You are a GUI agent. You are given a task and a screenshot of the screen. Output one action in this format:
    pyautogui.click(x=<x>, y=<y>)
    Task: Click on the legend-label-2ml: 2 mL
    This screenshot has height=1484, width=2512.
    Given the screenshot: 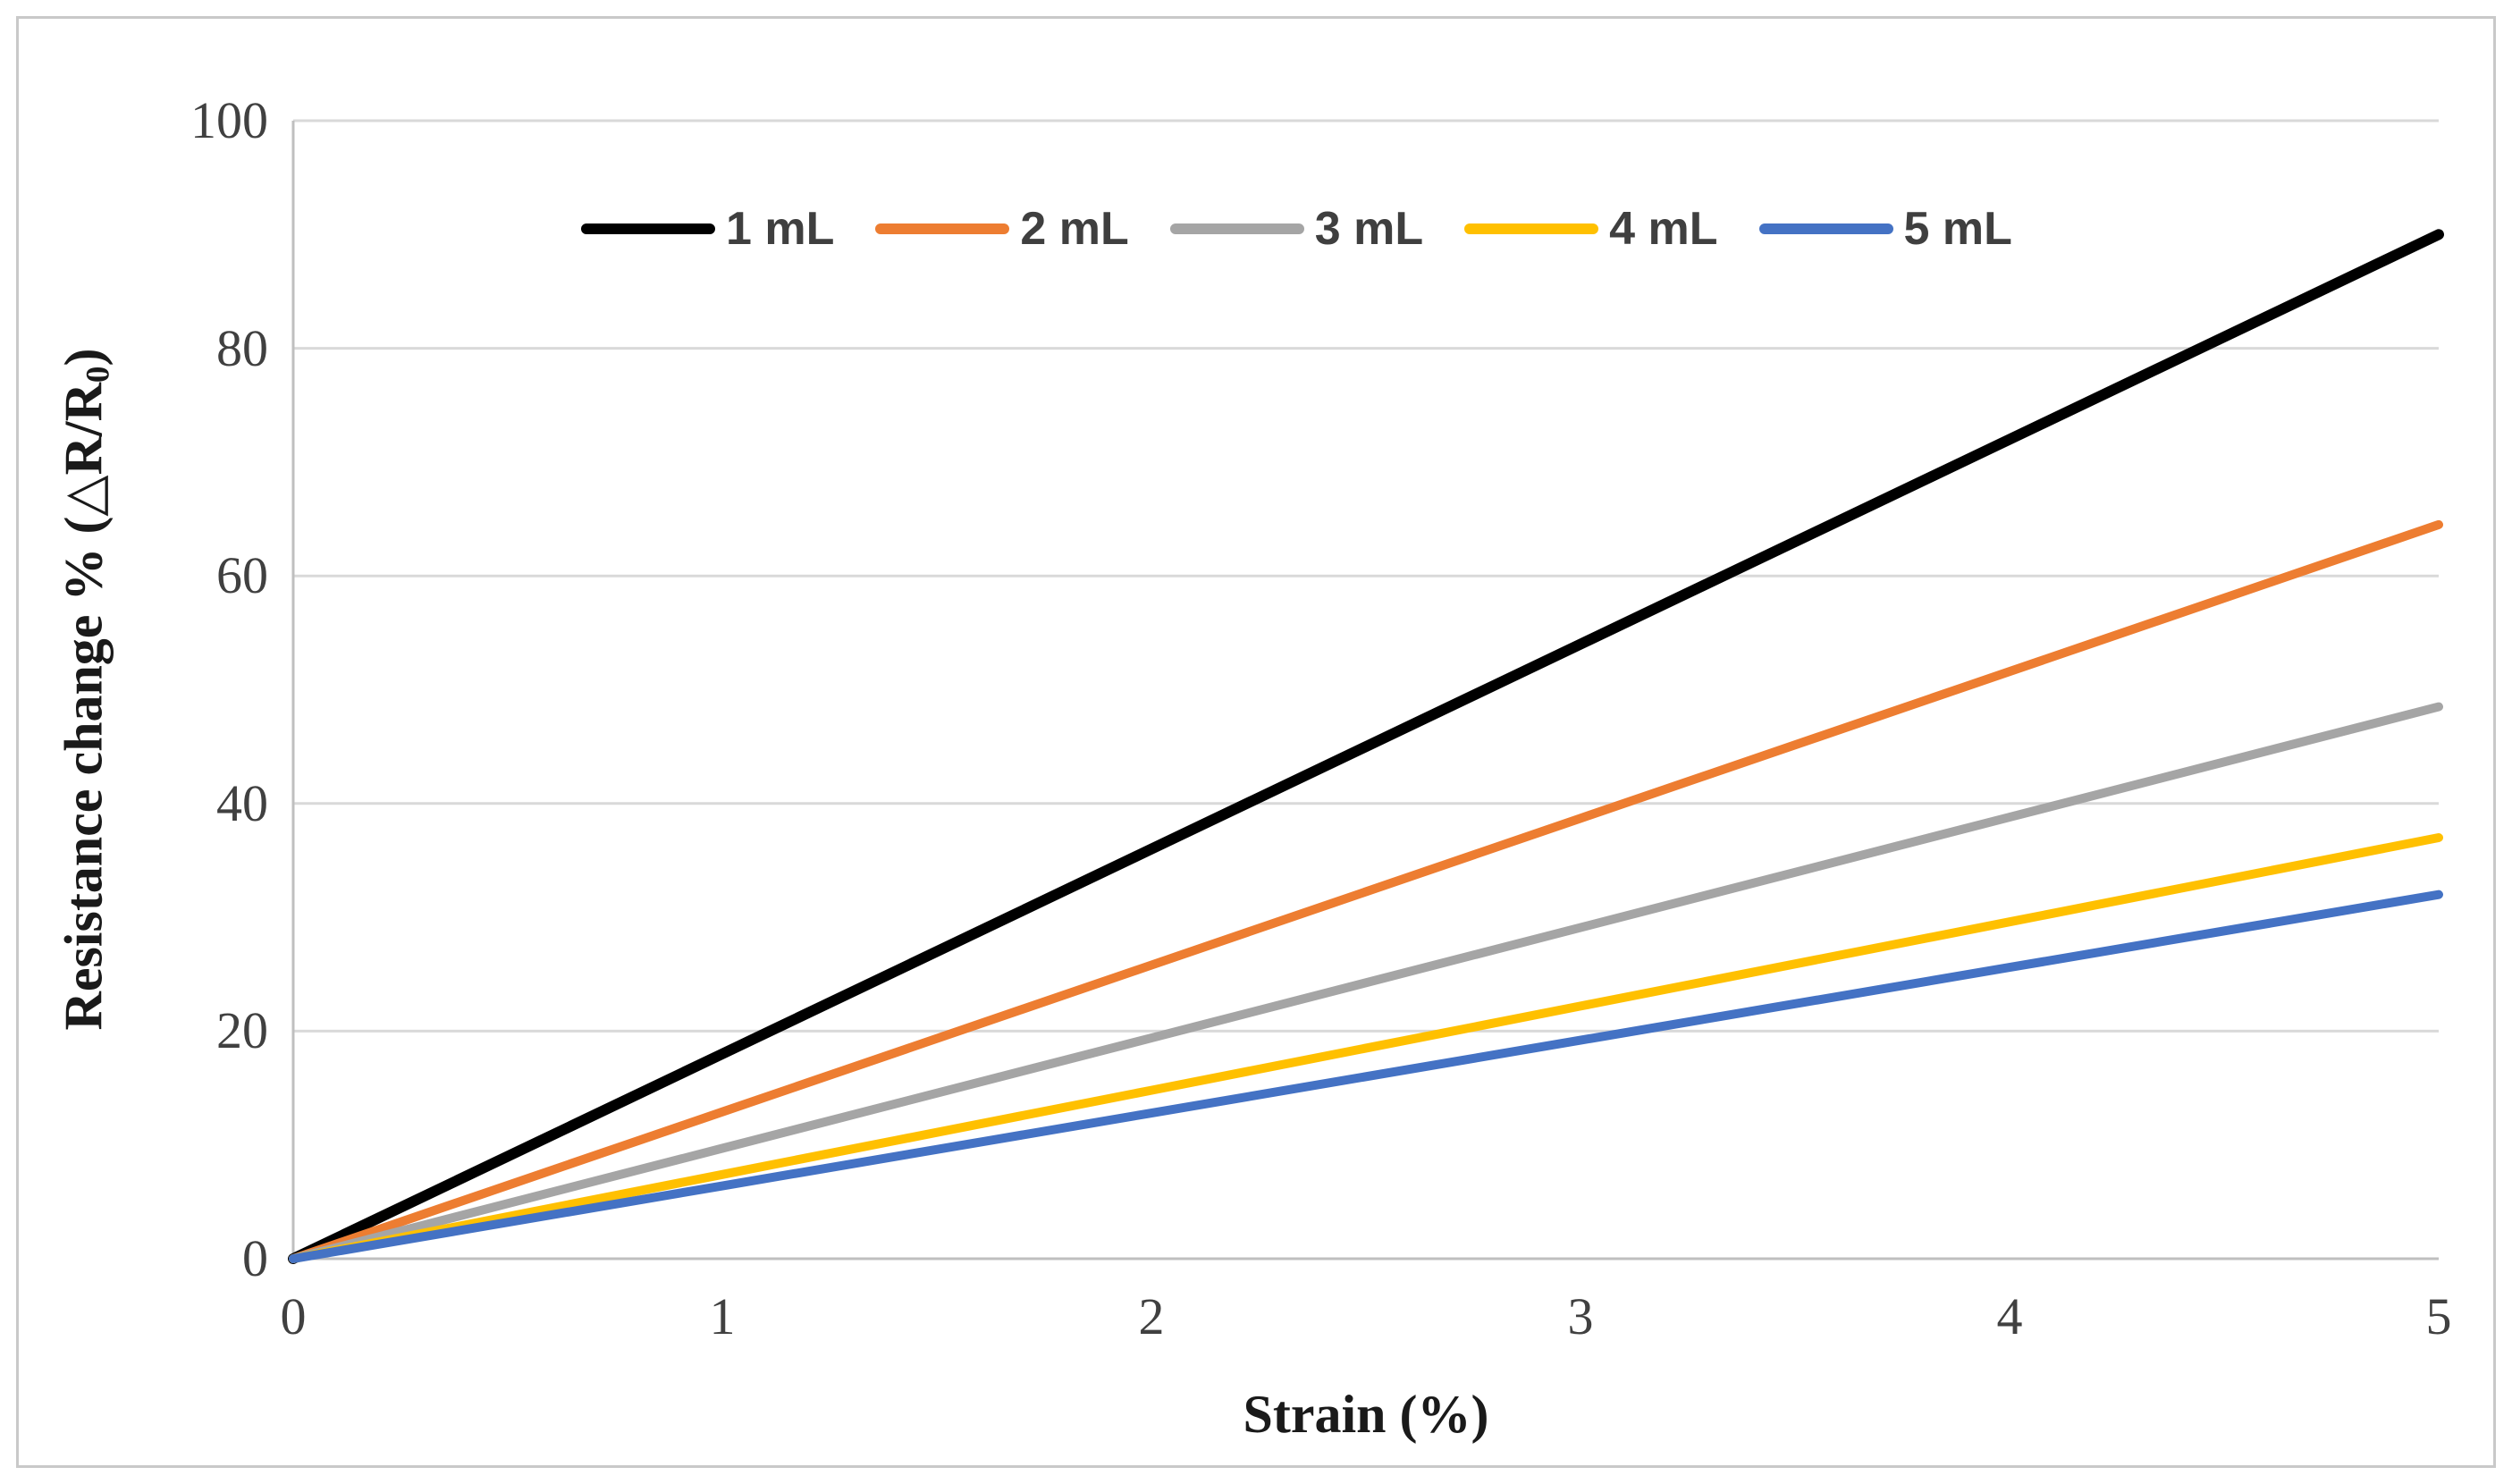 What is the action you would take?
    pyautogui.click(x=1074, y=229)
    